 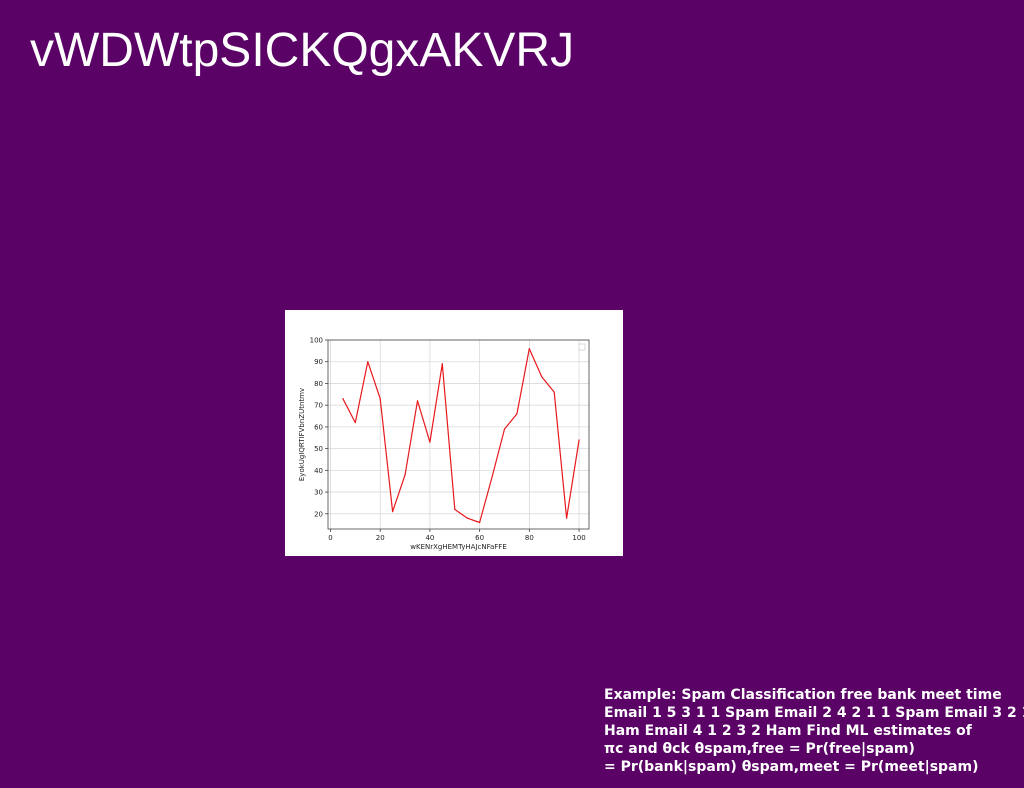 What do you see at coordinates (529, 538) in the screenshot?
I see `x-tick-label: 80` at bounding box center [529, 538].